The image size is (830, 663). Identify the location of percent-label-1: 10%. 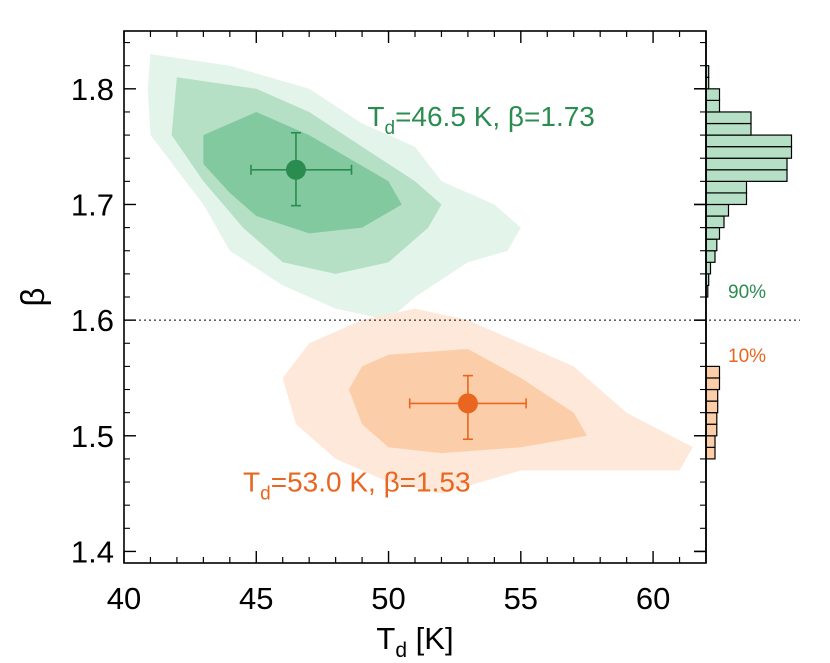
(747, 356).